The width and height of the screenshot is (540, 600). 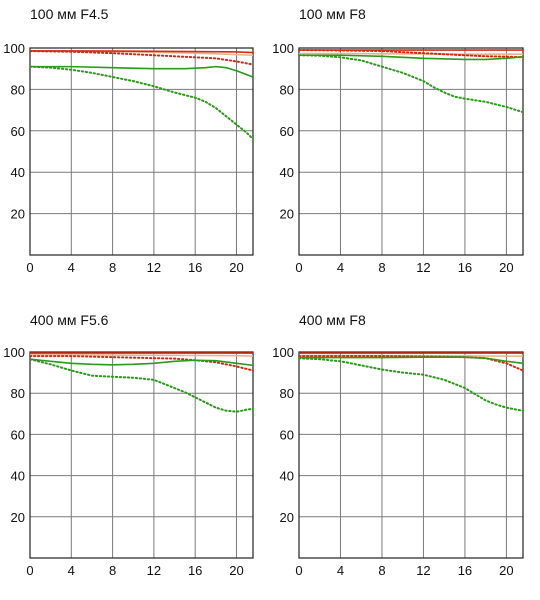 What do you see at coordinates (332, 14) in the screenshot?
I see `chart-title: 100 мм F8` at bounding box center [332, 14].